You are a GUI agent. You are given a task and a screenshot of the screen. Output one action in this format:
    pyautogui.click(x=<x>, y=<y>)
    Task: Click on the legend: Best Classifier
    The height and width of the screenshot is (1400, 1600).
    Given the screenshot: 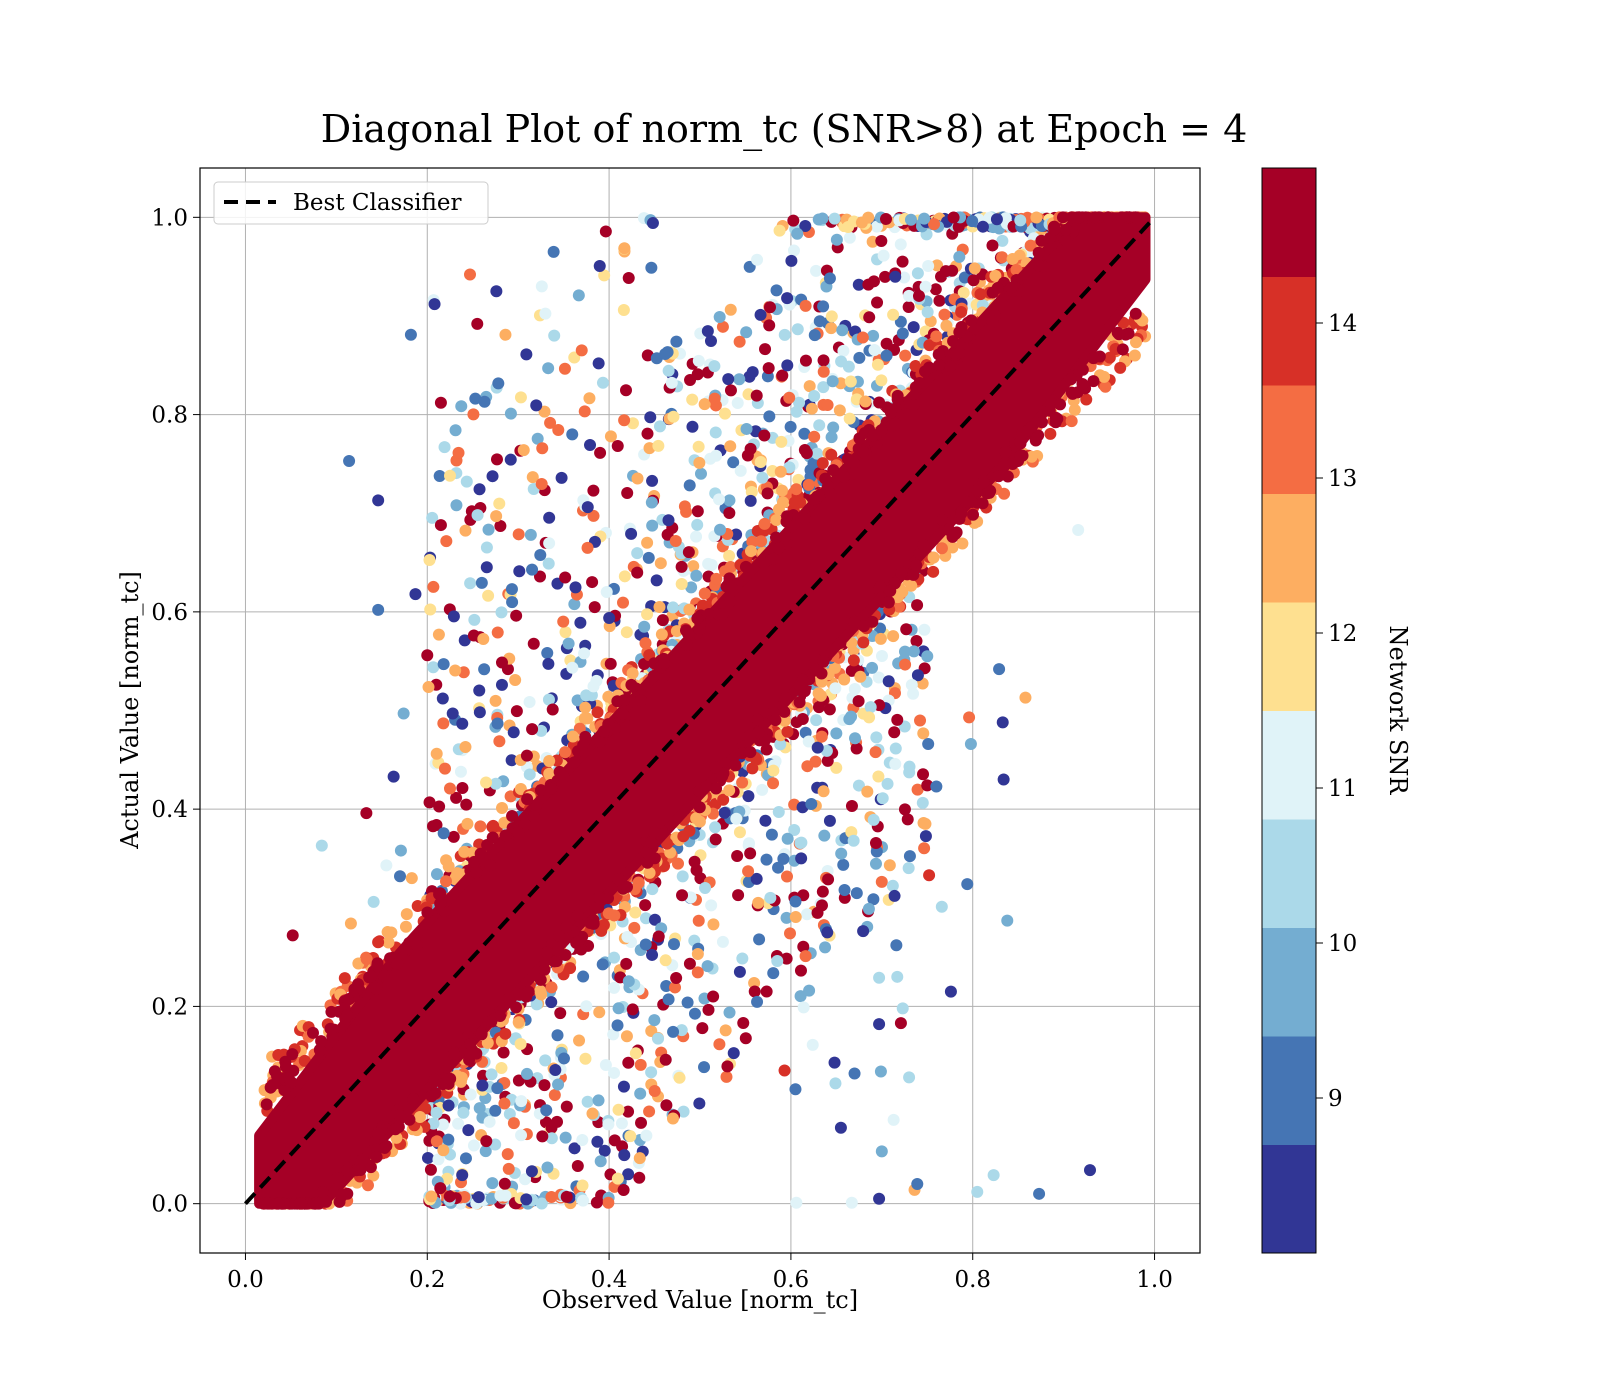 What is the action you would take?
    pyautogui.click(x=351, y=203)
    